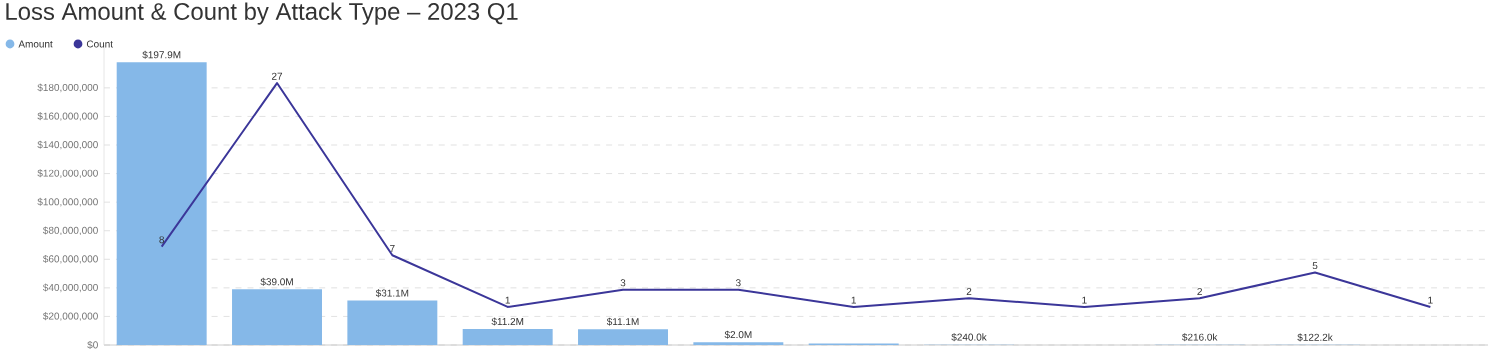  Describe the element at coordinates (276, 281) in the screenshot. I see `data-label: $39.0M` at that location.